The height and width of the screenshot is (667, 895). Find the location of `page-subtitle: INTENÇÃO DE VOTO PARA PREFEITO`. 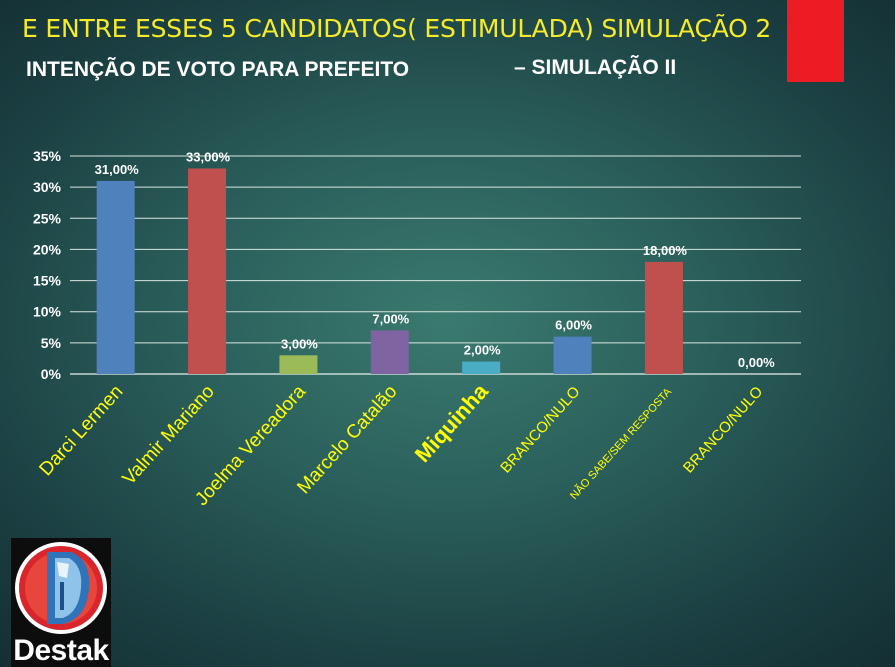

page-subtitle: INTENÇÃO DE VOTO PARA PREFEITO is located at coordinates (218, 69).